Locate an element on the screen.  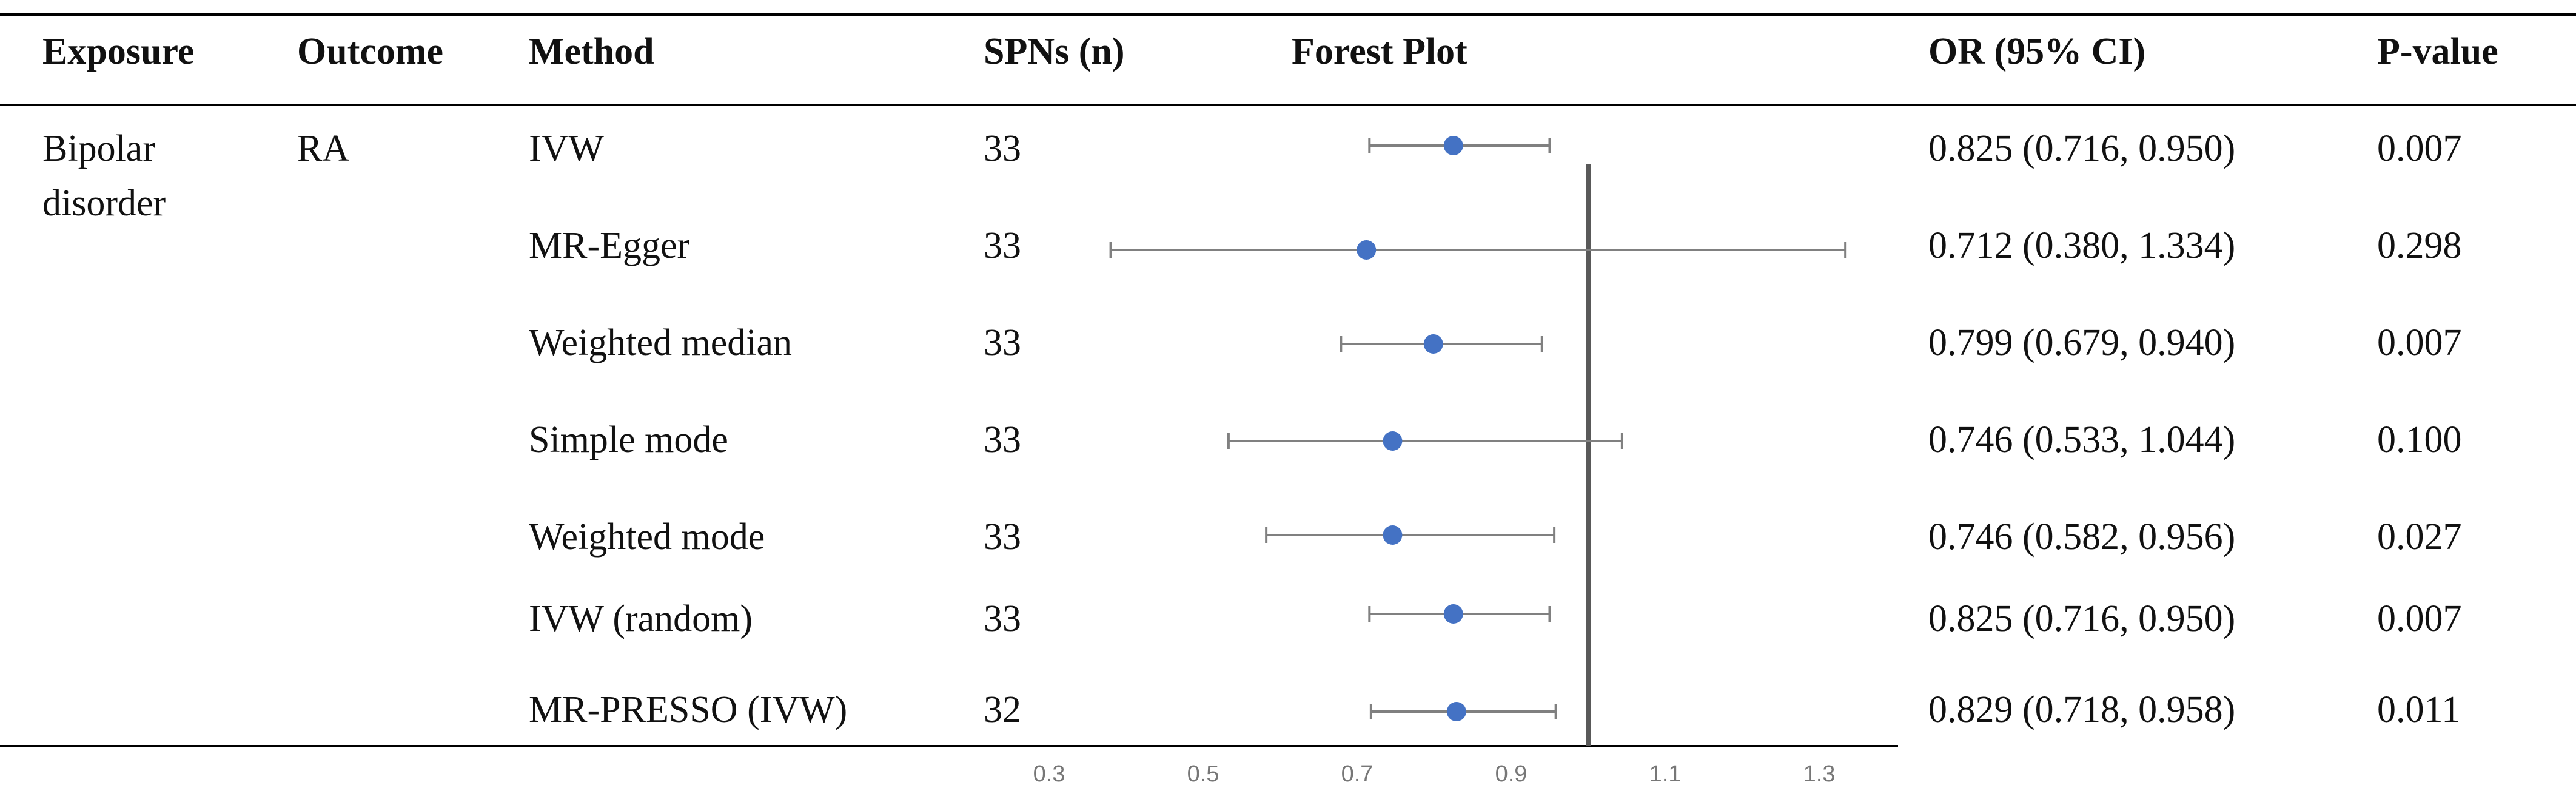
header-p-value: P-value is located at coordinates (2437, 51).